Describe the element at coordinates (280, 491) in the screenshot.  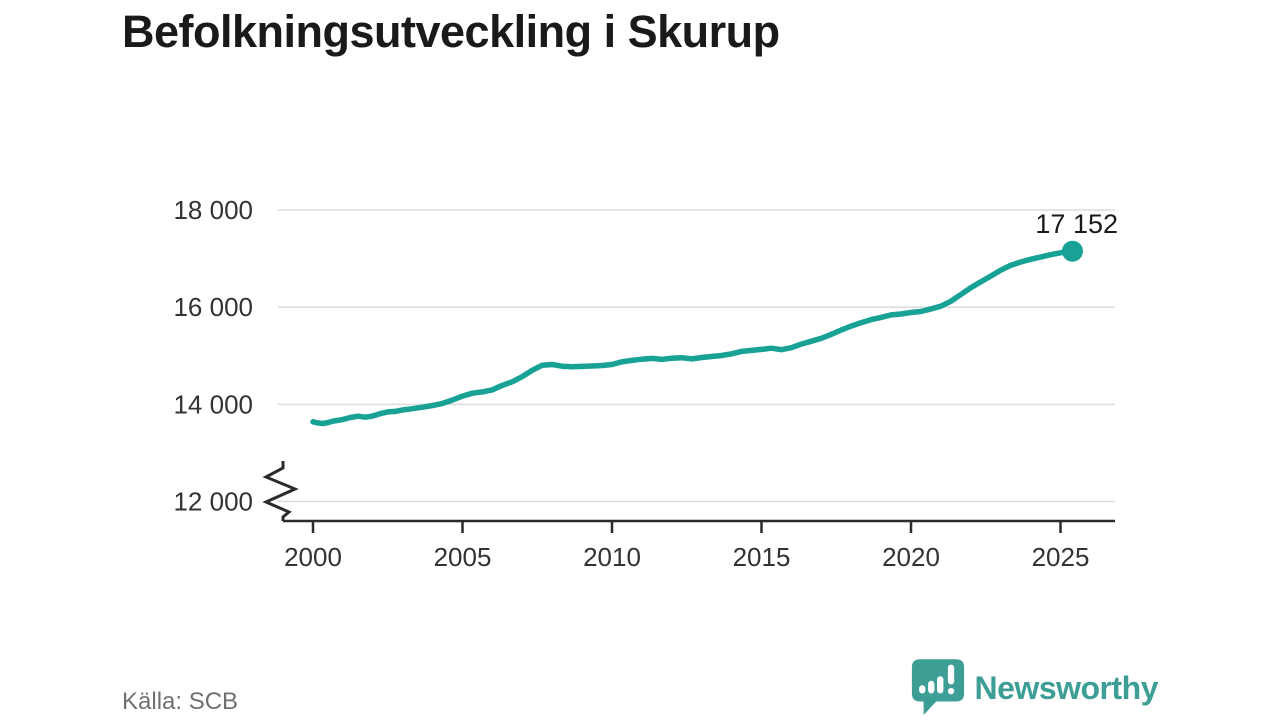
I see `axis-break-icon` at that location.